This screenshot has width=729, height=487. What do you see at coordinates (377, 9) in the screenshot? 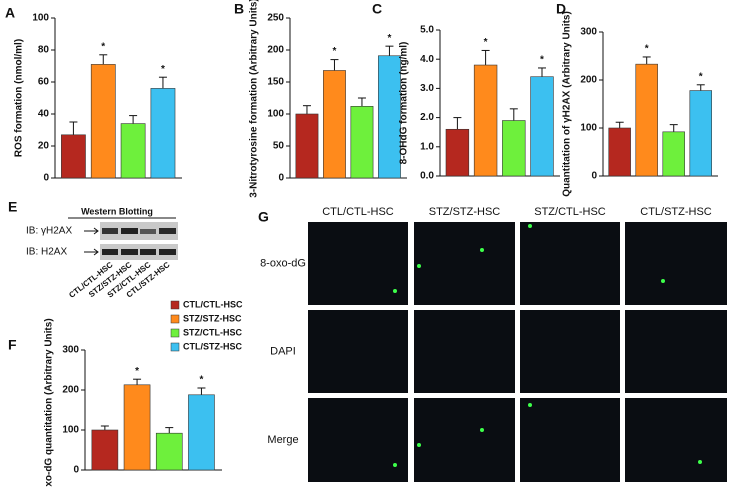
I see `panel-letter: C` at bounding box center [377, 9].